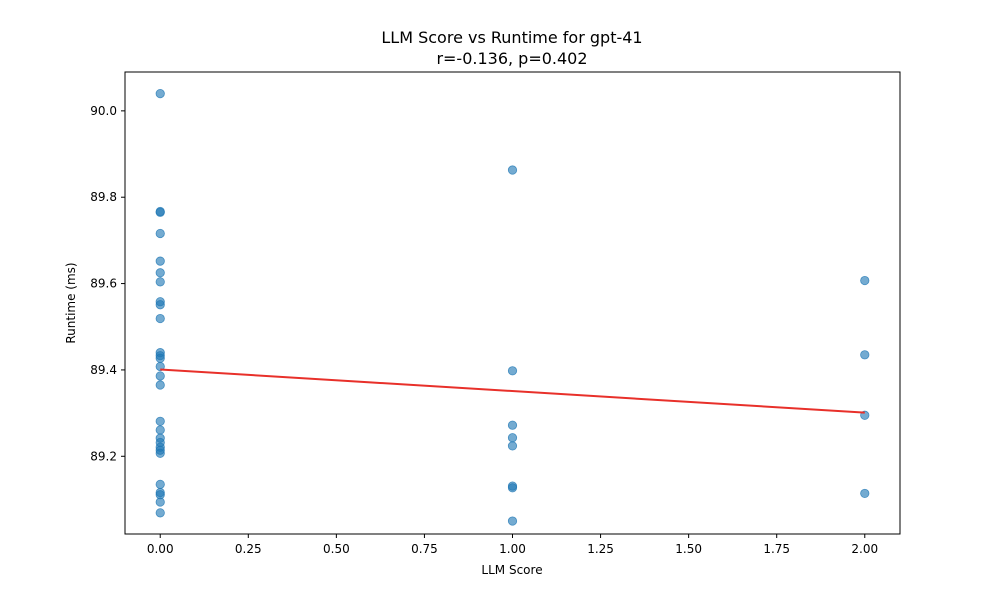  What do you see at coordinates (688, 549) in the screenshot?
I see `x-tick-label: 1.50` at bounding box center [688, 549].